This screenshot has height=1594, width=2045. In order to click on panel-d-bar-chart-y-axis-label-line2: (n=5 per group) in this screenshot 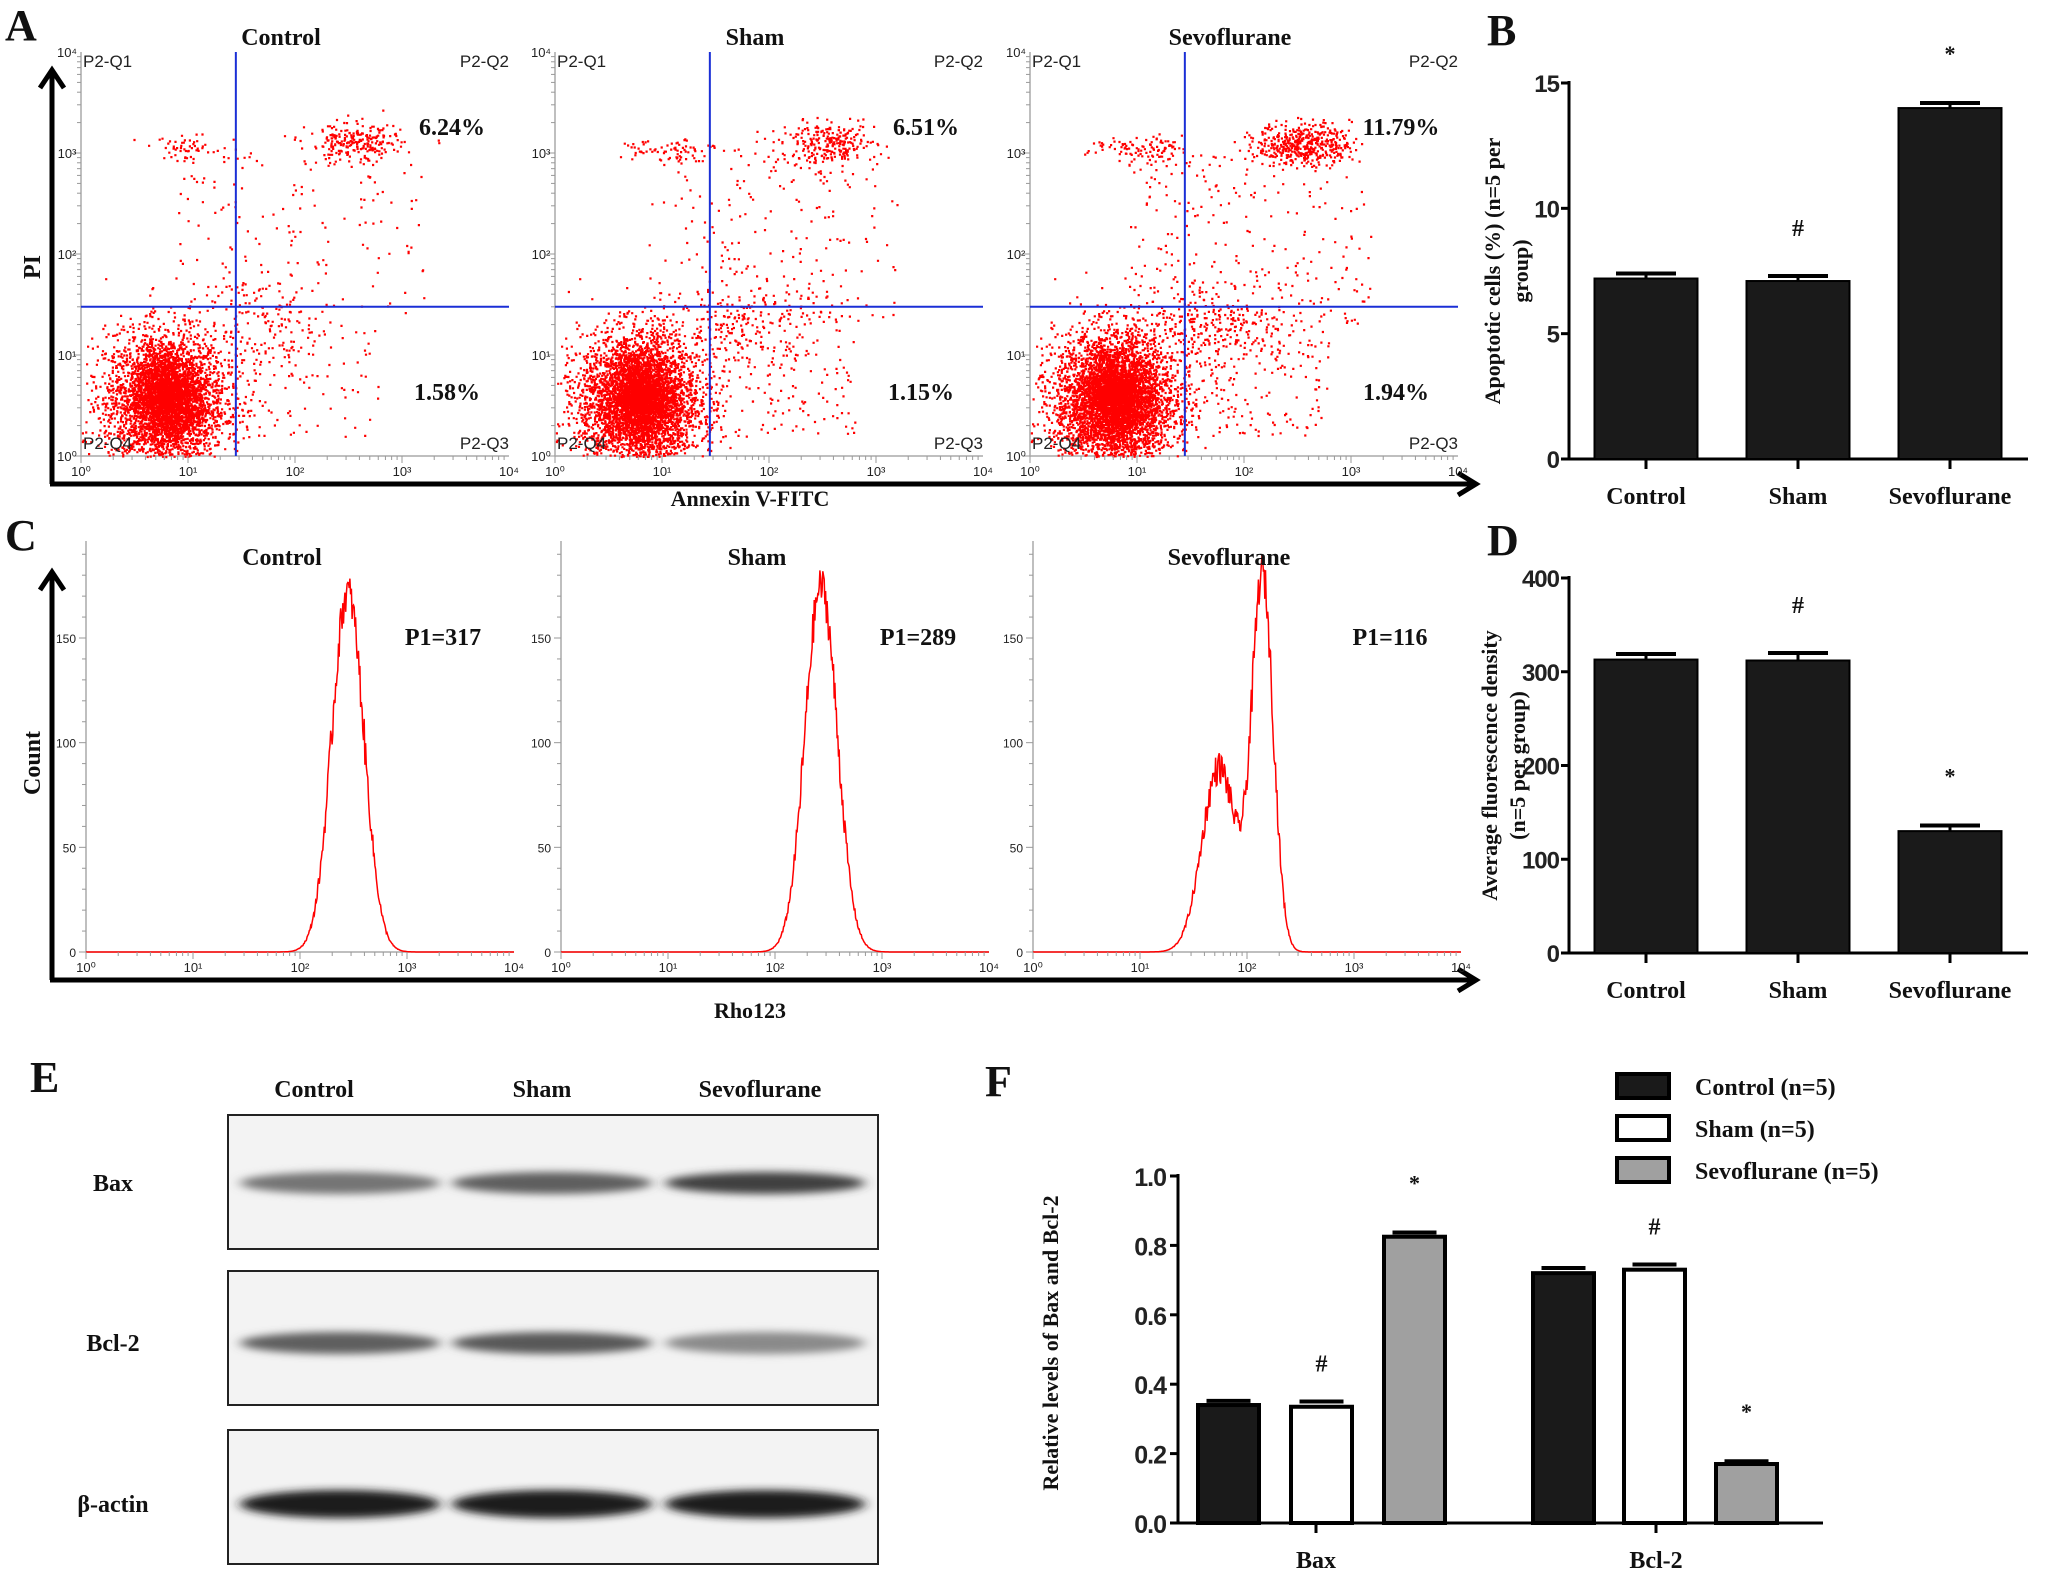, I will do `click(1517, 765)`.